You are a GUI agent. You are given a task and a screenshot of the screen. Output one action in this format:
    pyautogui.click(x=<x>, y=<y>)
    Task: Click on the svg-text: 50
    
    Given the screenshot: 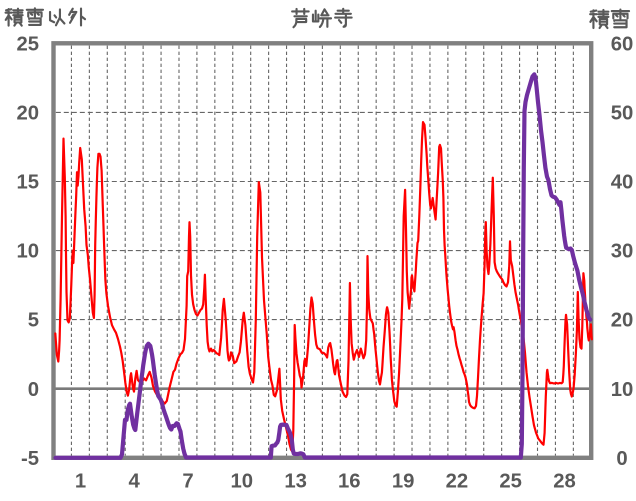 What is the action you would take?
    pyautogui.click(x=622, y=114)
    